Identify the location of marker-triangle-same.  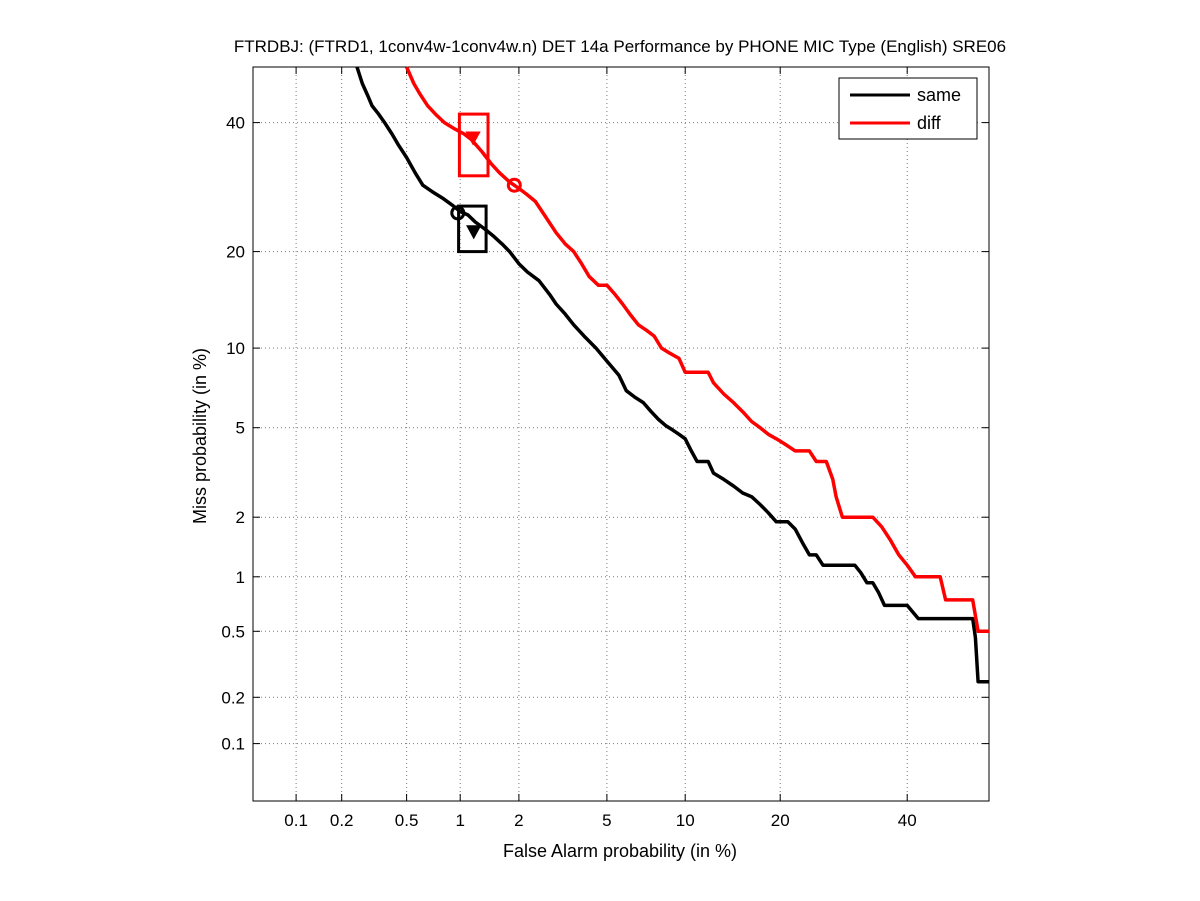
(474, 232).